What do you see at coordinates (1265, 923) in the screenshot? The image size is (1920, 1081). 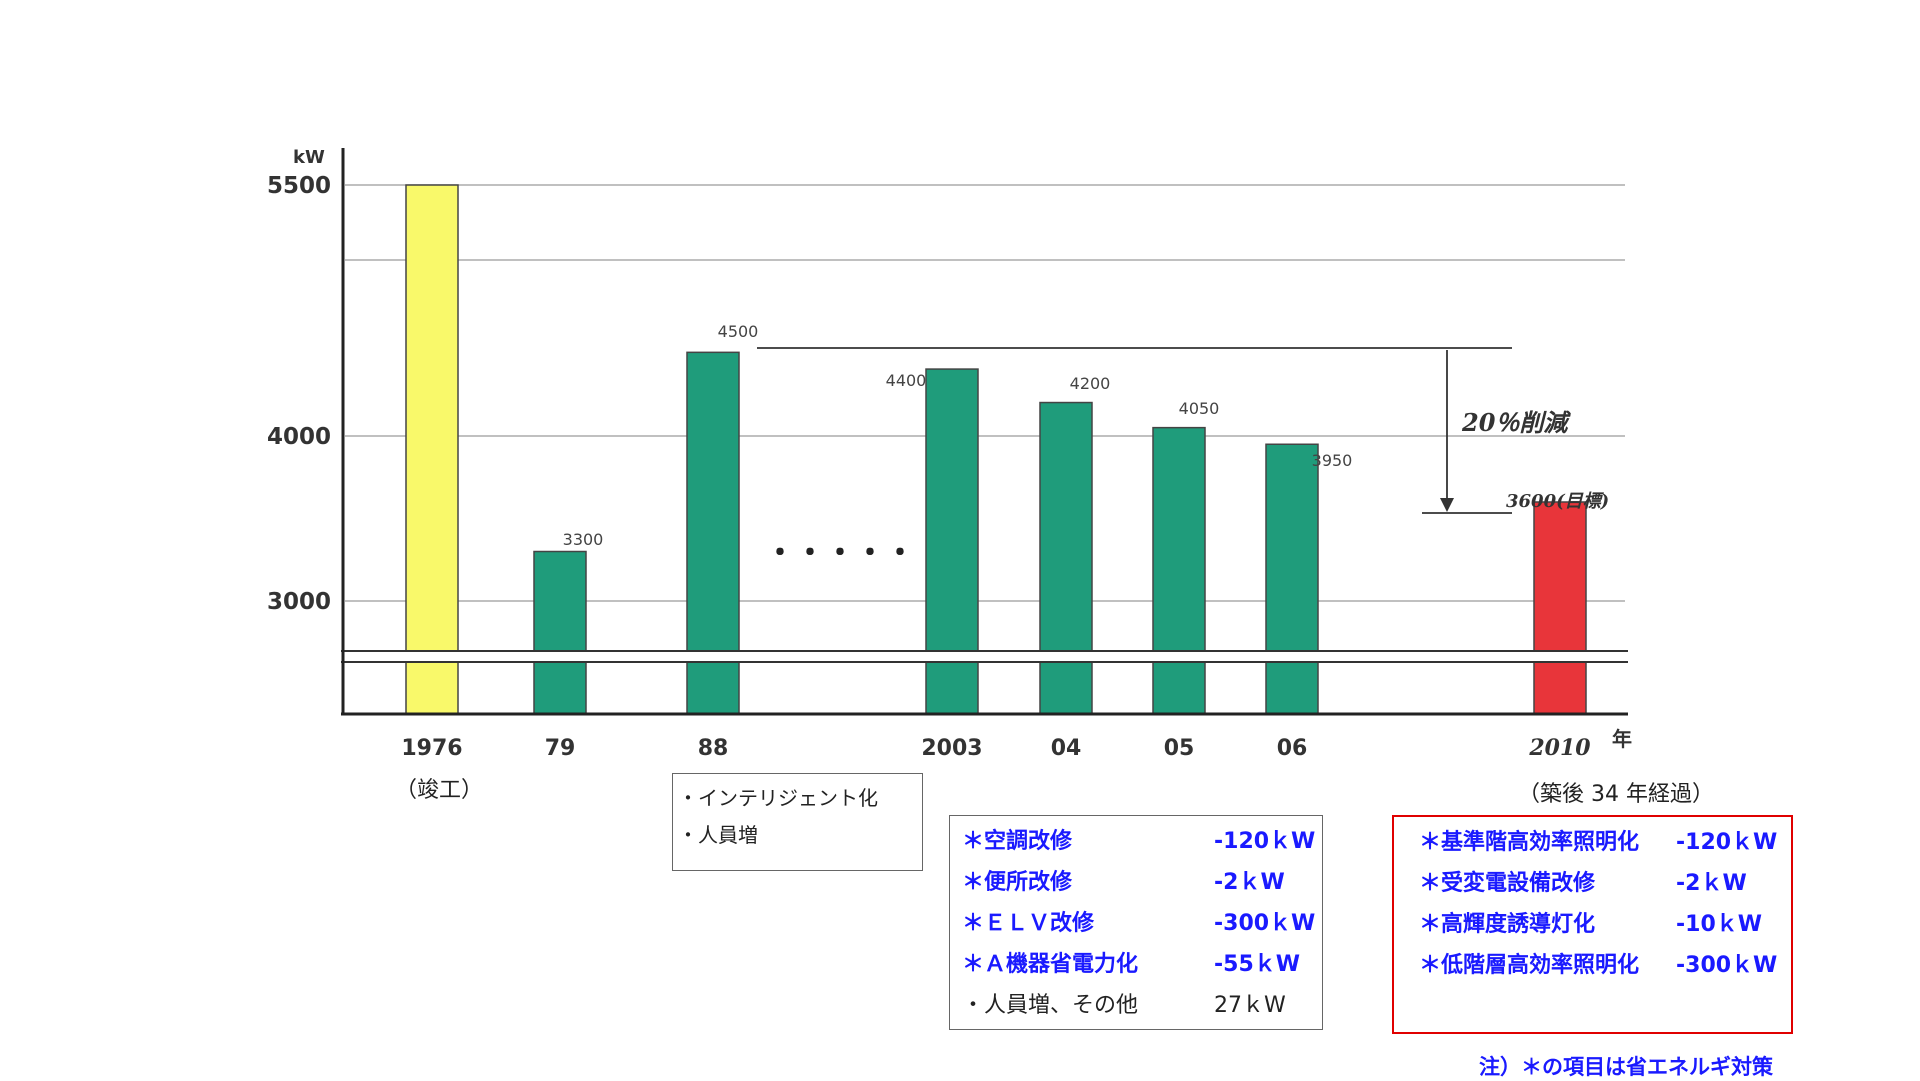 I see `measure-2003-value: -300ｋW` at bounding box center [1265, 923].